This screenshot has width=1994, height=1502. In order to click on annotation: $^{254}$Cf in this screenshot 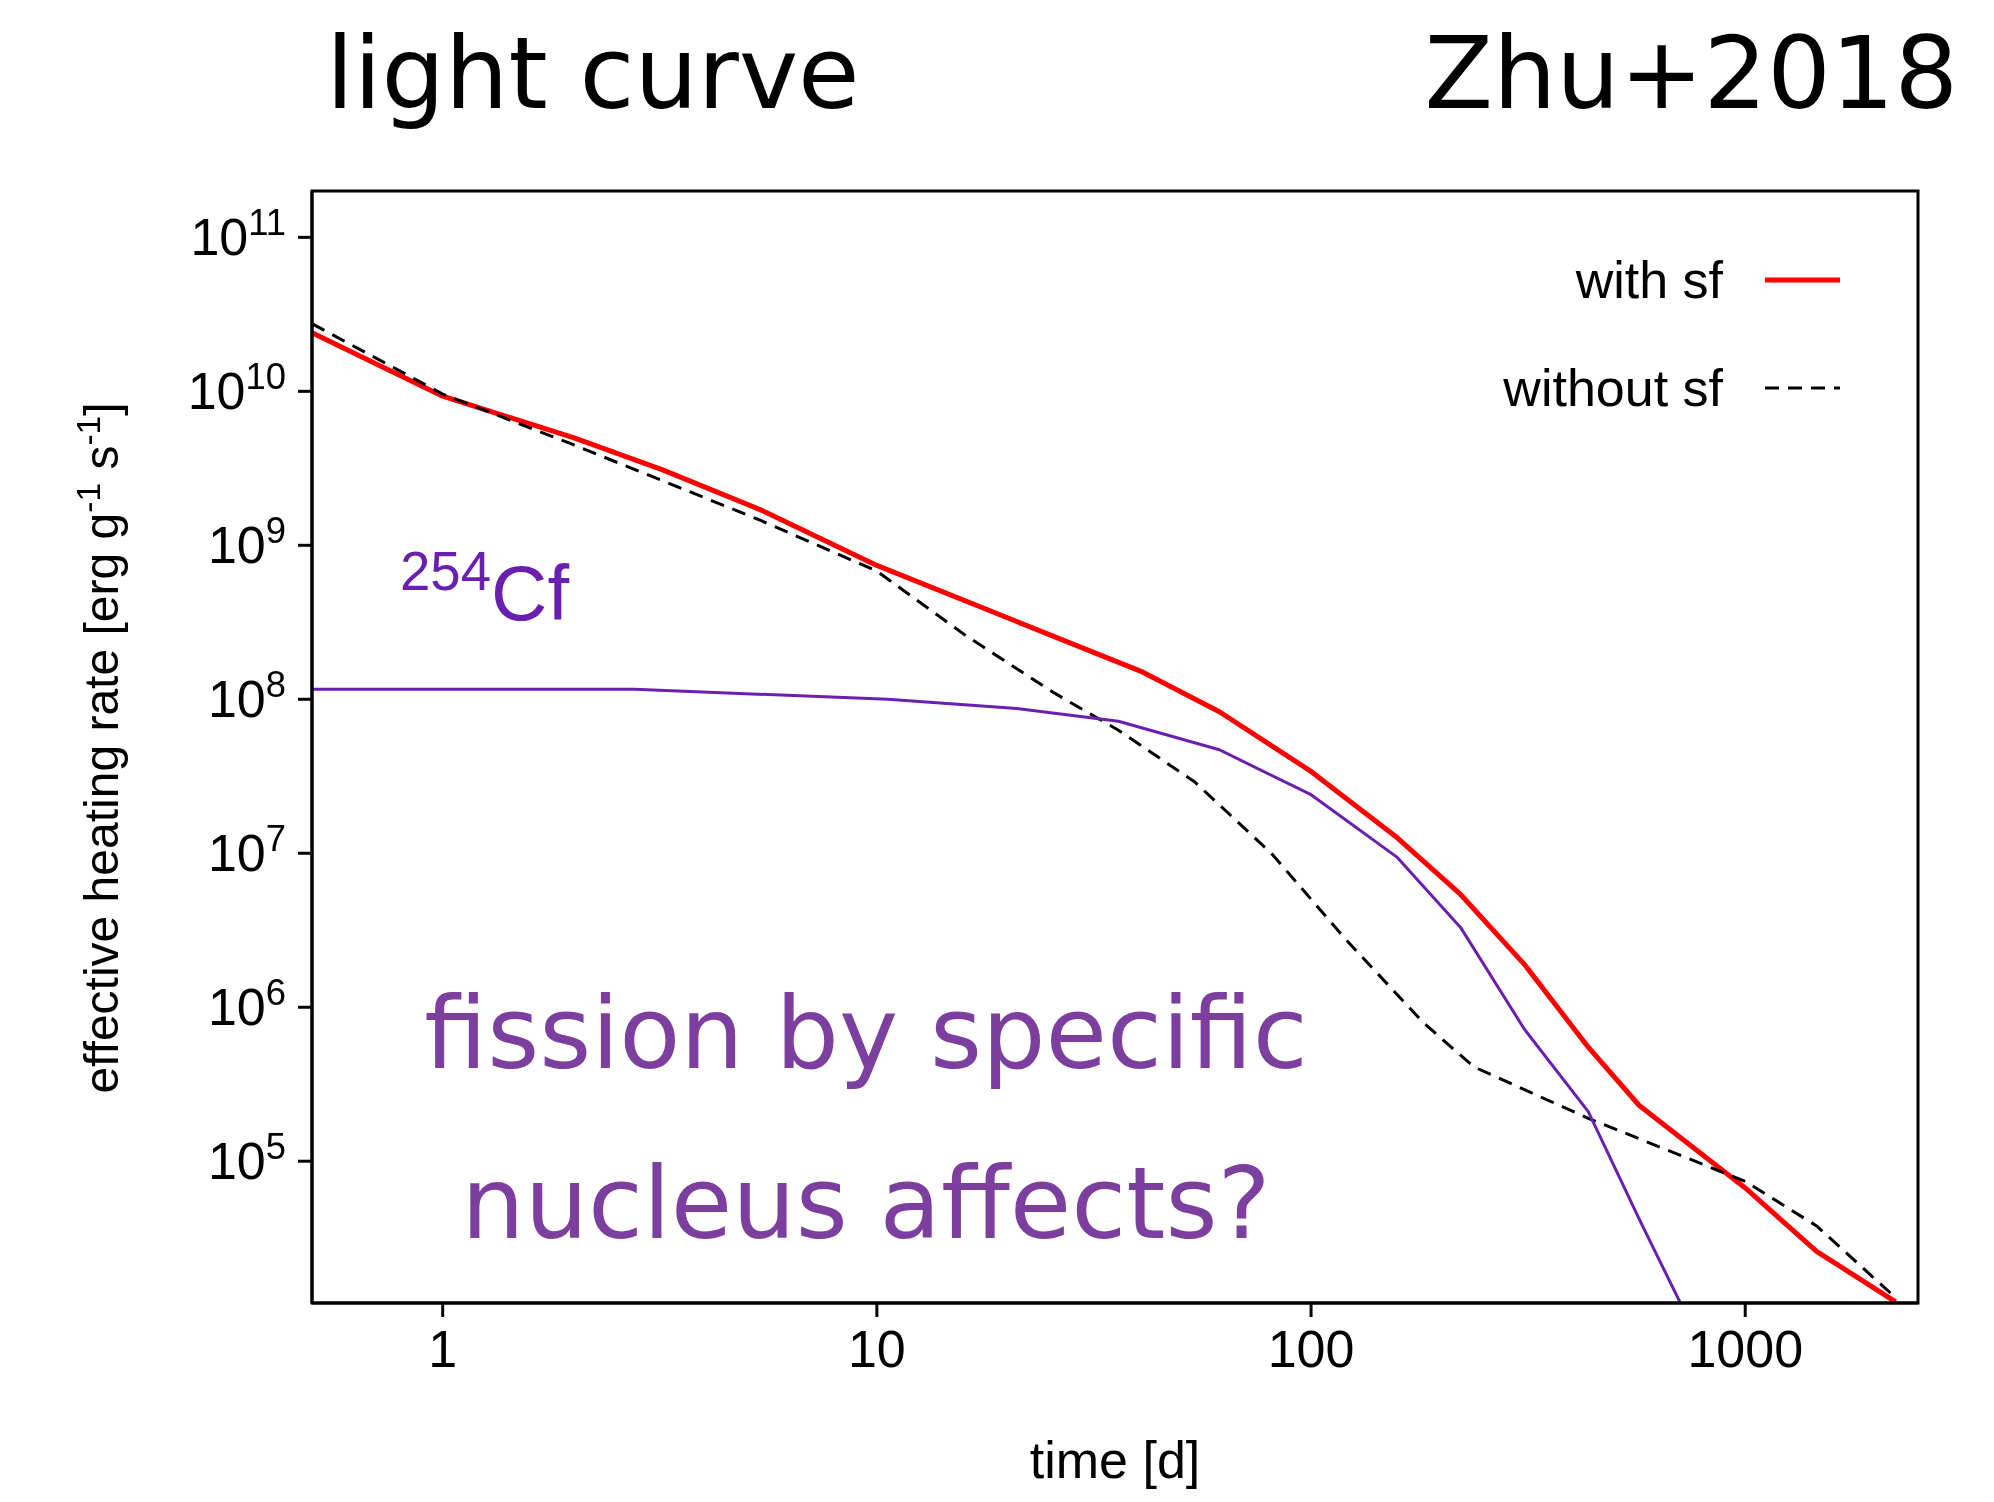, I will do `click(485, 588)`.